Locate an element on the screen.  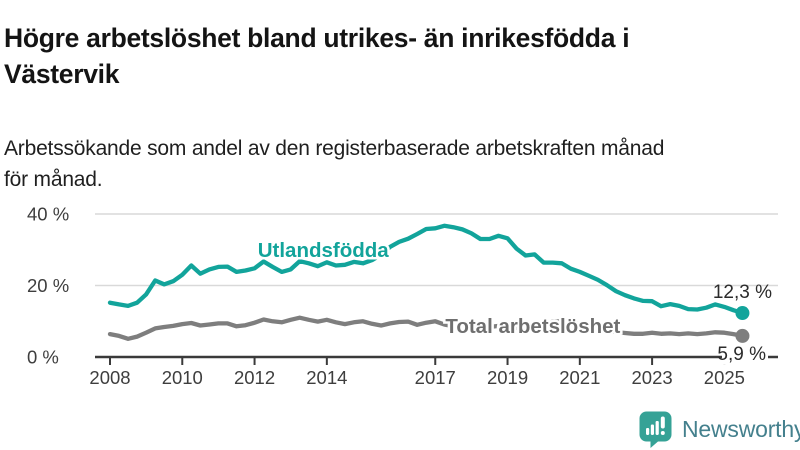
x-axis-tick-label: 2021 is located at coordinates (579, 377).